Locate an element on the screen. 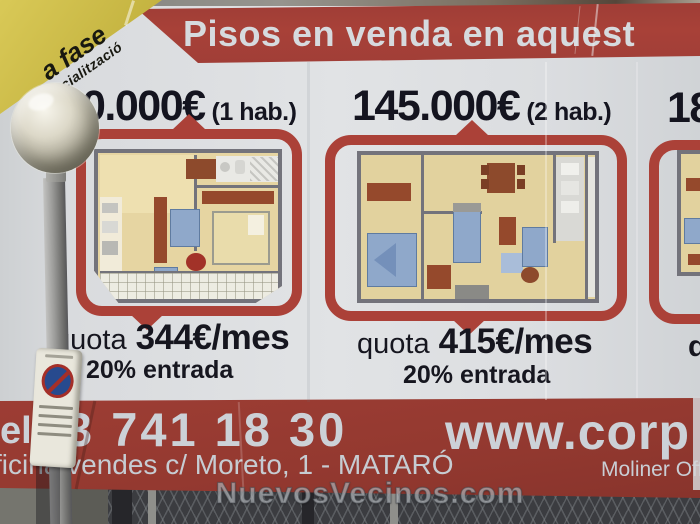 This screenshot has height=524, width=700. floorplan2-balcony is located at coordinates (591, 227).